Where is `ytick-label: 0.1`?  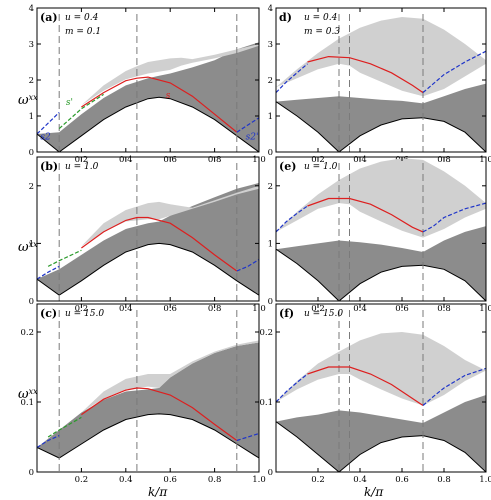 ytick-label: 0.1 is located at coordinates (27, 403).